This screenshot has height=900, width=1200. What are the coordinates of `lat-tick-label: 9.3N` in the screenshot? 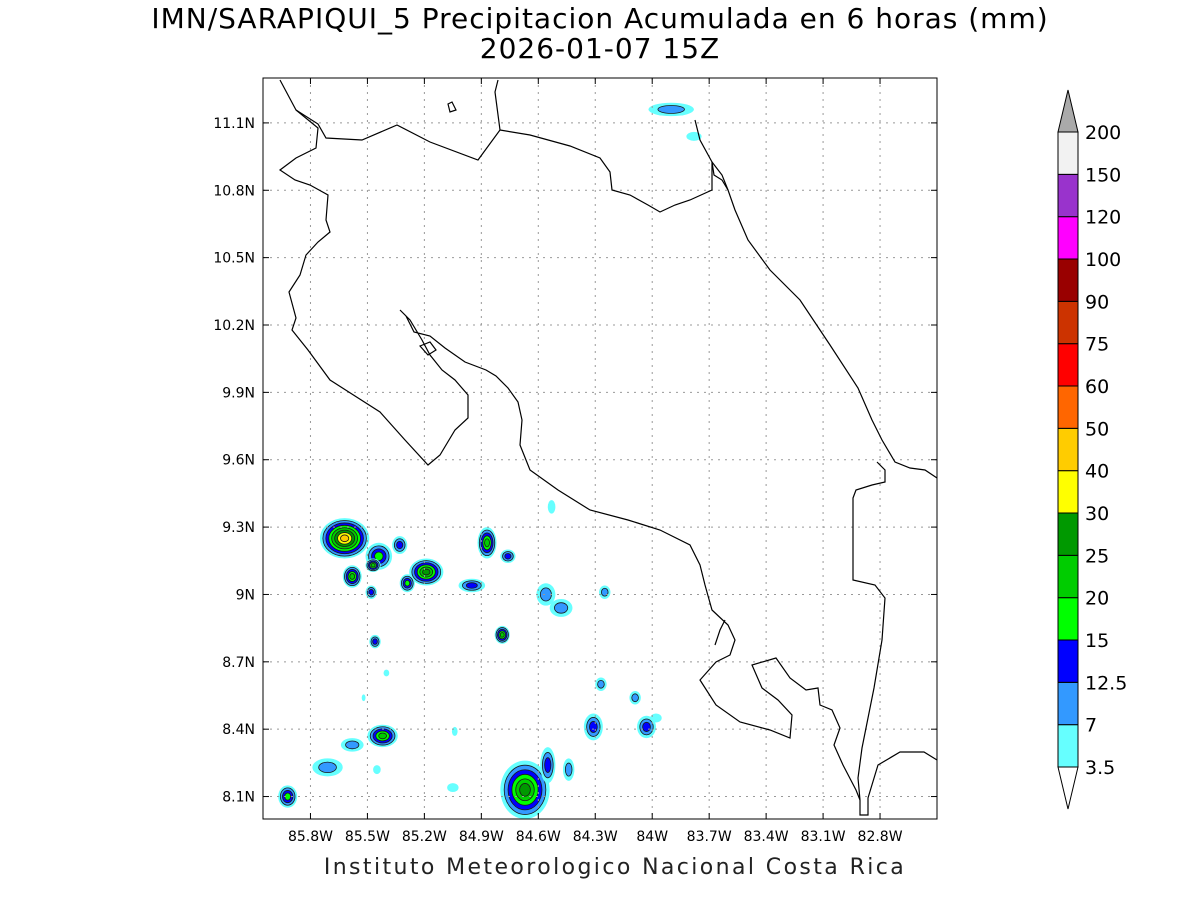 It's located at (238, 528).